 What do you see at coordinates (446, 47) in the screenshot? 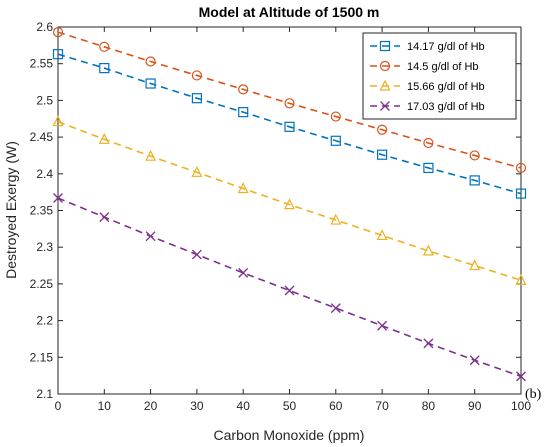
I see `legend-label: 14.17 g/dl of Hb` at bounding box center [446, 47].